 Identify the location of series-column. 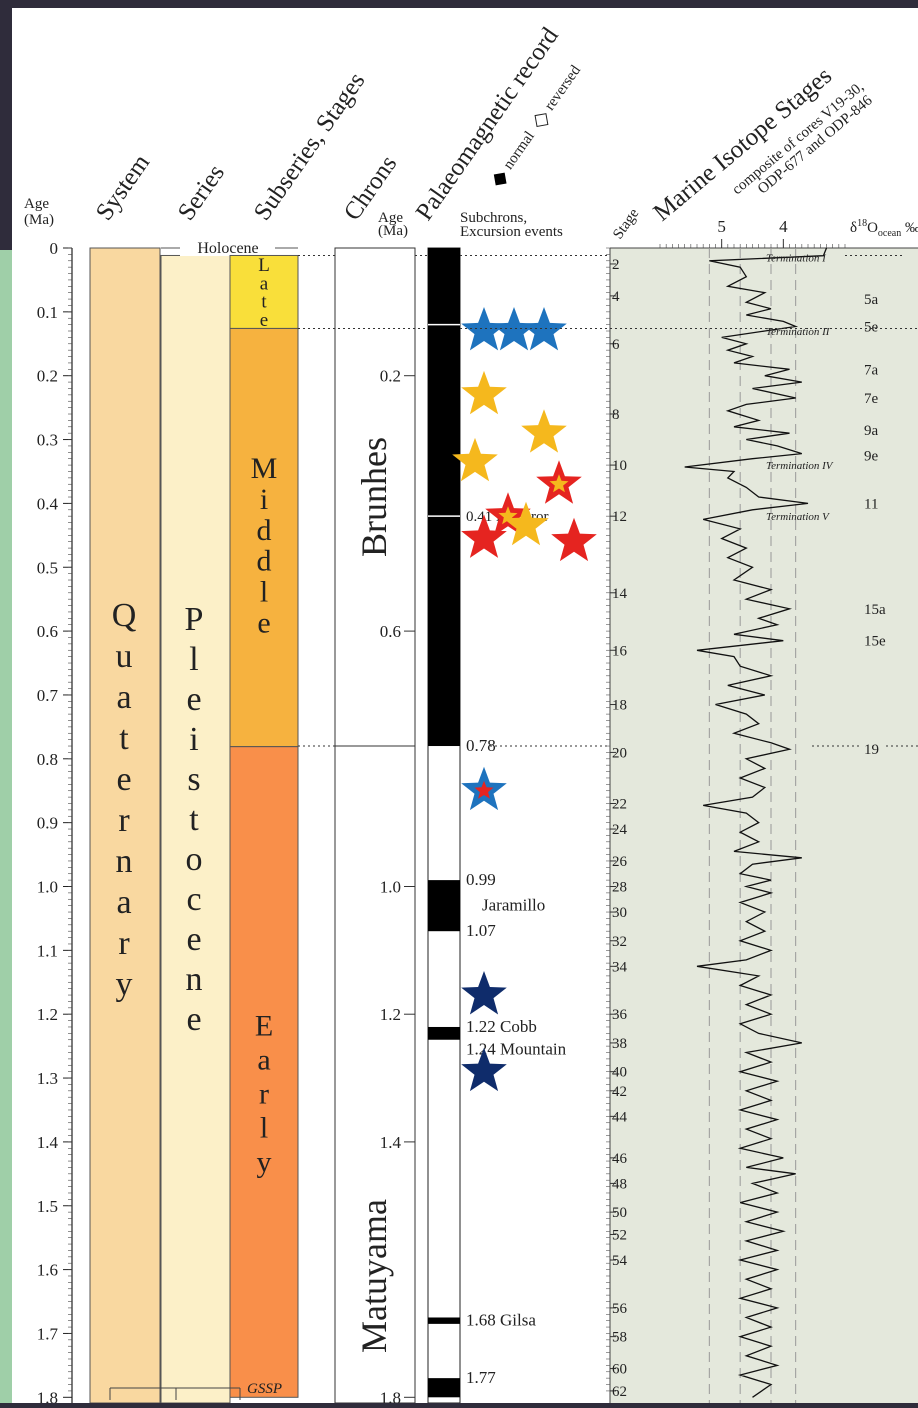
(195, 829).